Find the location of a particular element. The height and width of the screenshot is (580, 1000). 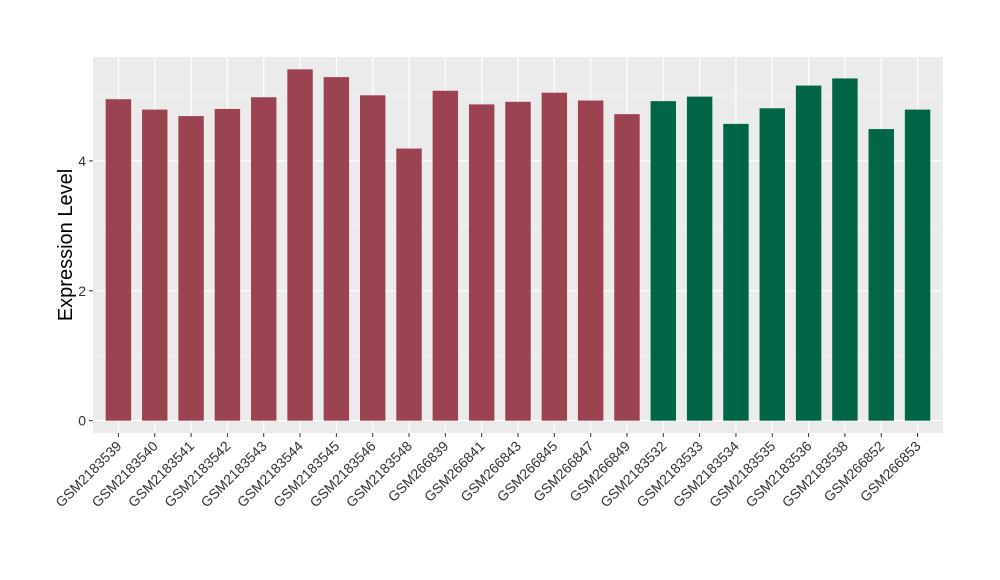

bar-GSM266853 is located at coordinates (917, 265).